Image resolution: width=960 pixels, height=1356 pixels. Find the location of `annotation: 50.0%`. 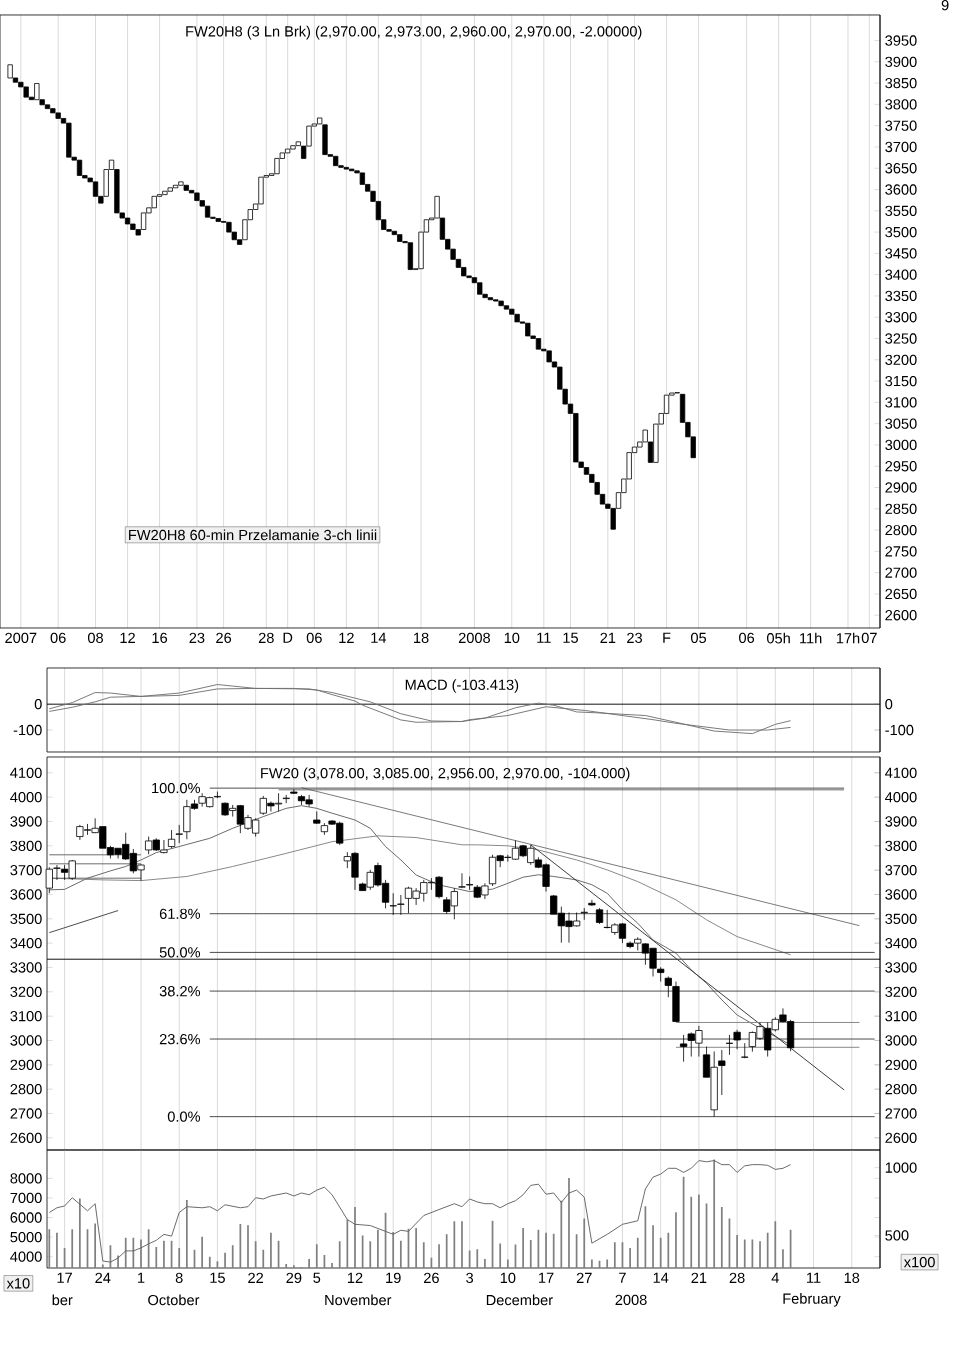

annotation: 50.0% is located at coordinates (180, 952).